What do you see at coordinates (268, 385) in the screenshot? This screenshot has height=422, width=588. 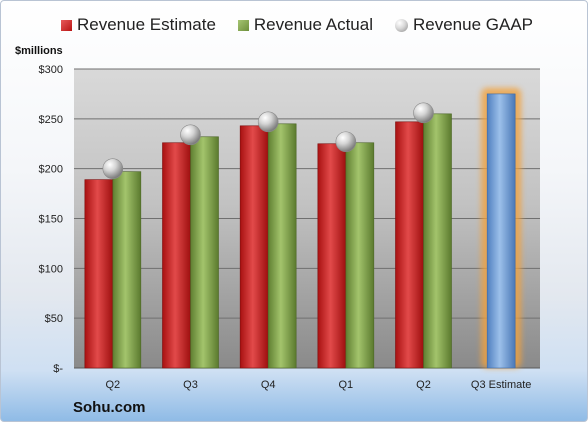 I see `x-tick-label: Q4` at bounding box center [268, 385].